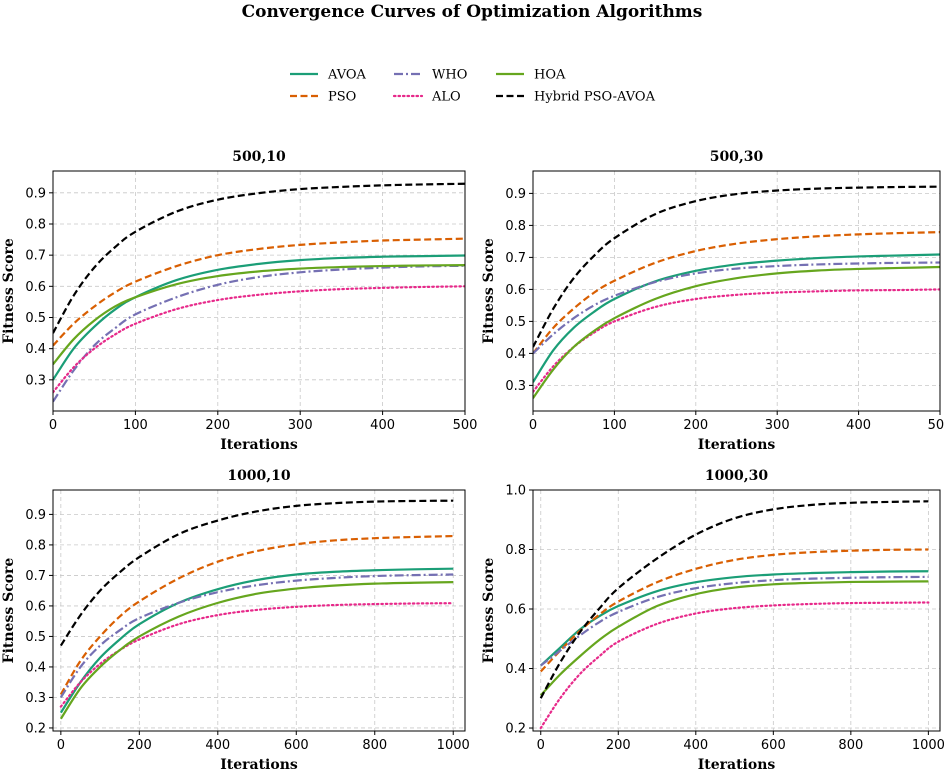 The image size is (944, 772). What do you see at coordinates (550, 75) in the screenshot?
I see `legend-label-hoa: HOA` at bounding box center [550, 75].